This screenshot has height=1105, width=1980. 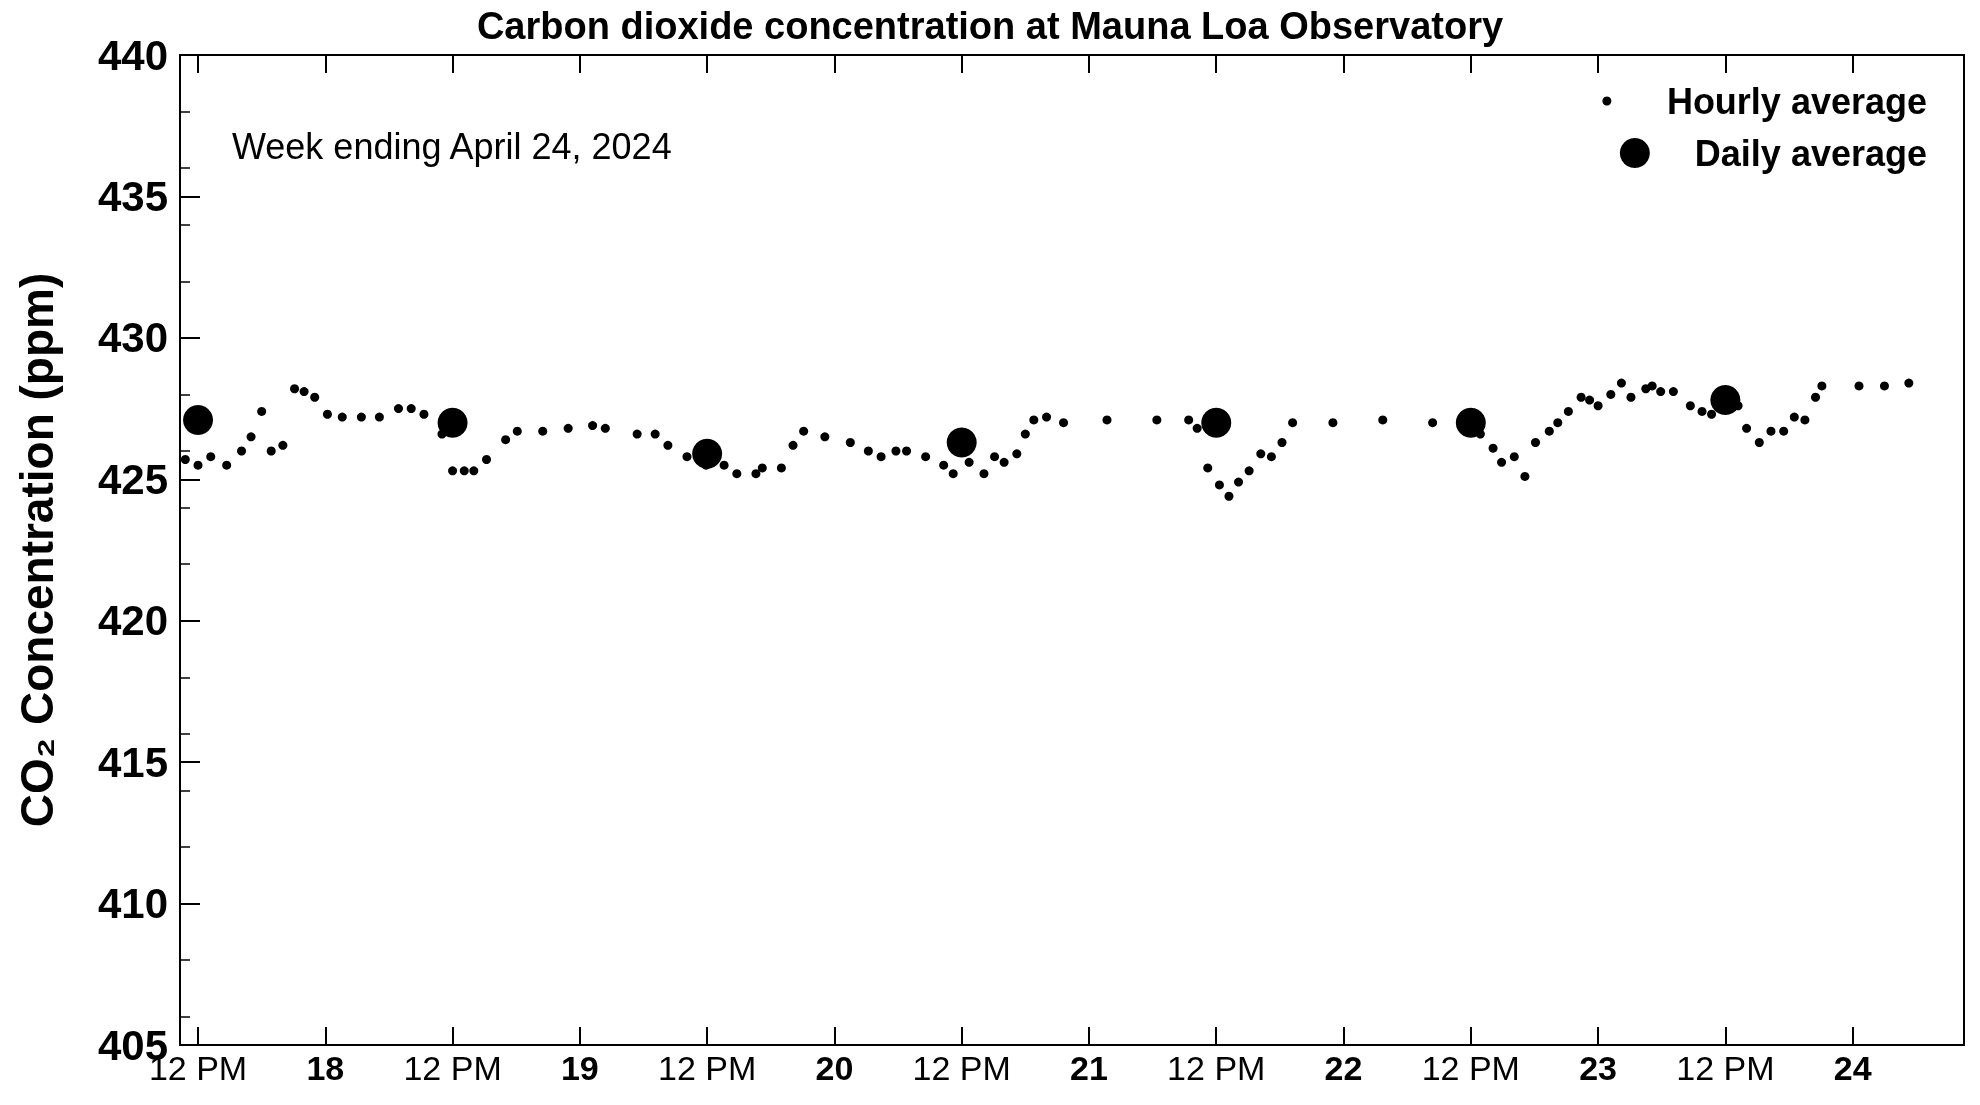 I want to click on y-tick-label: 420, so click(x=132, y=621).